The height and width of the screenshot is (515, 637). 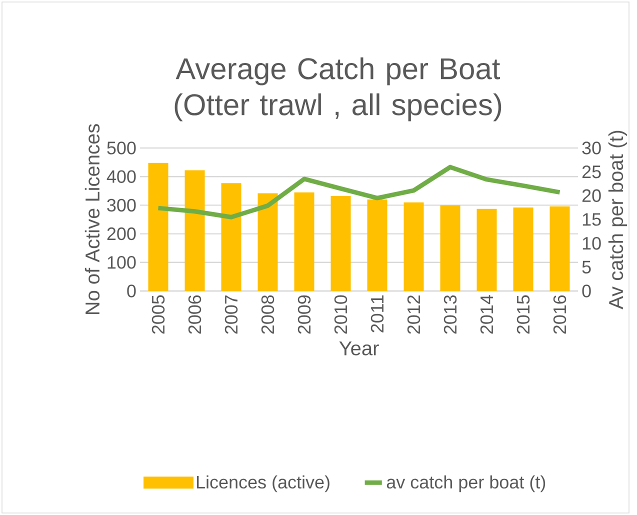 I want to click on y2-tick-label: 0, so click(x=586, y=291).